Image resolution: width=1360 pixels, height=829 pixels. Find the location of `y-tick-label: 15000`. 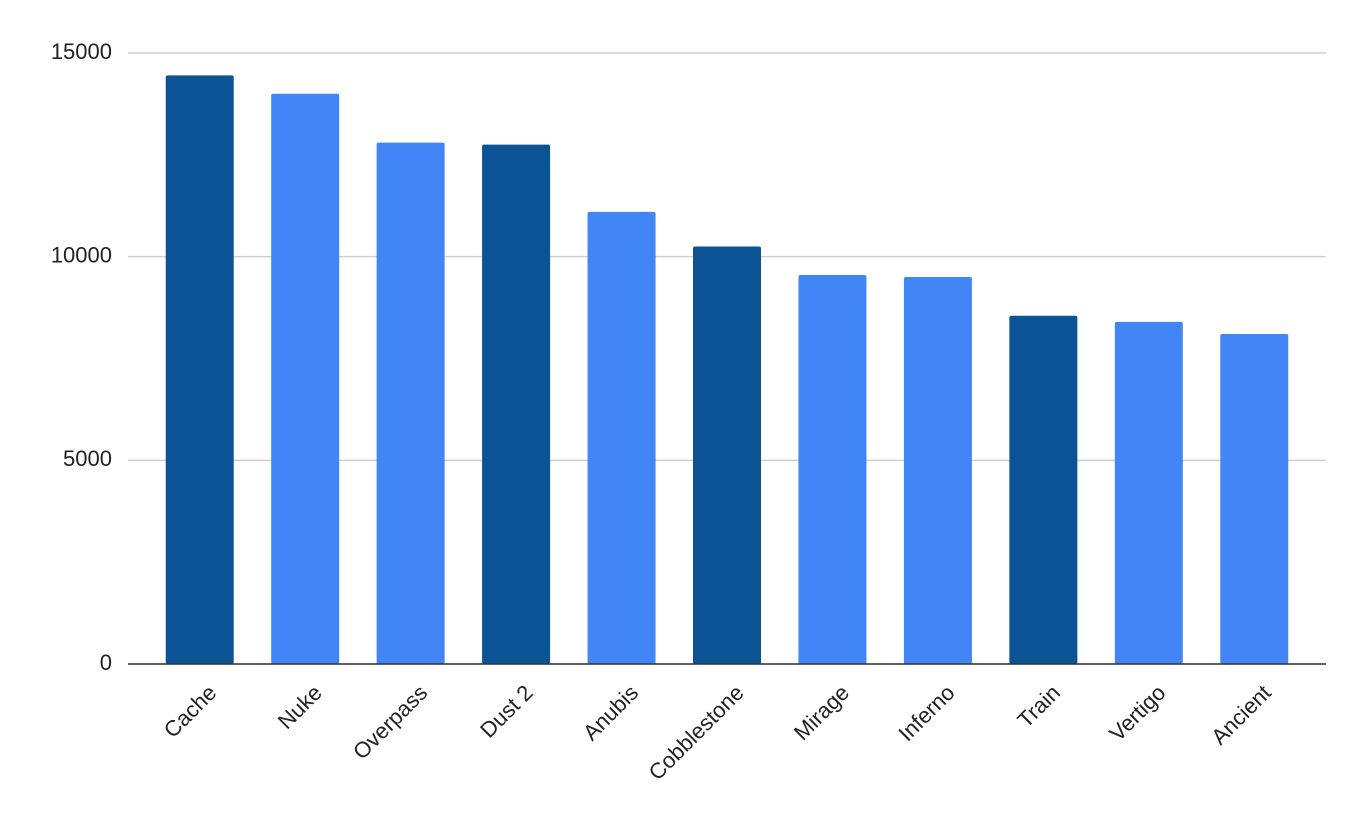

y-tick-label: 15000 is located at coordinates (81, 51).